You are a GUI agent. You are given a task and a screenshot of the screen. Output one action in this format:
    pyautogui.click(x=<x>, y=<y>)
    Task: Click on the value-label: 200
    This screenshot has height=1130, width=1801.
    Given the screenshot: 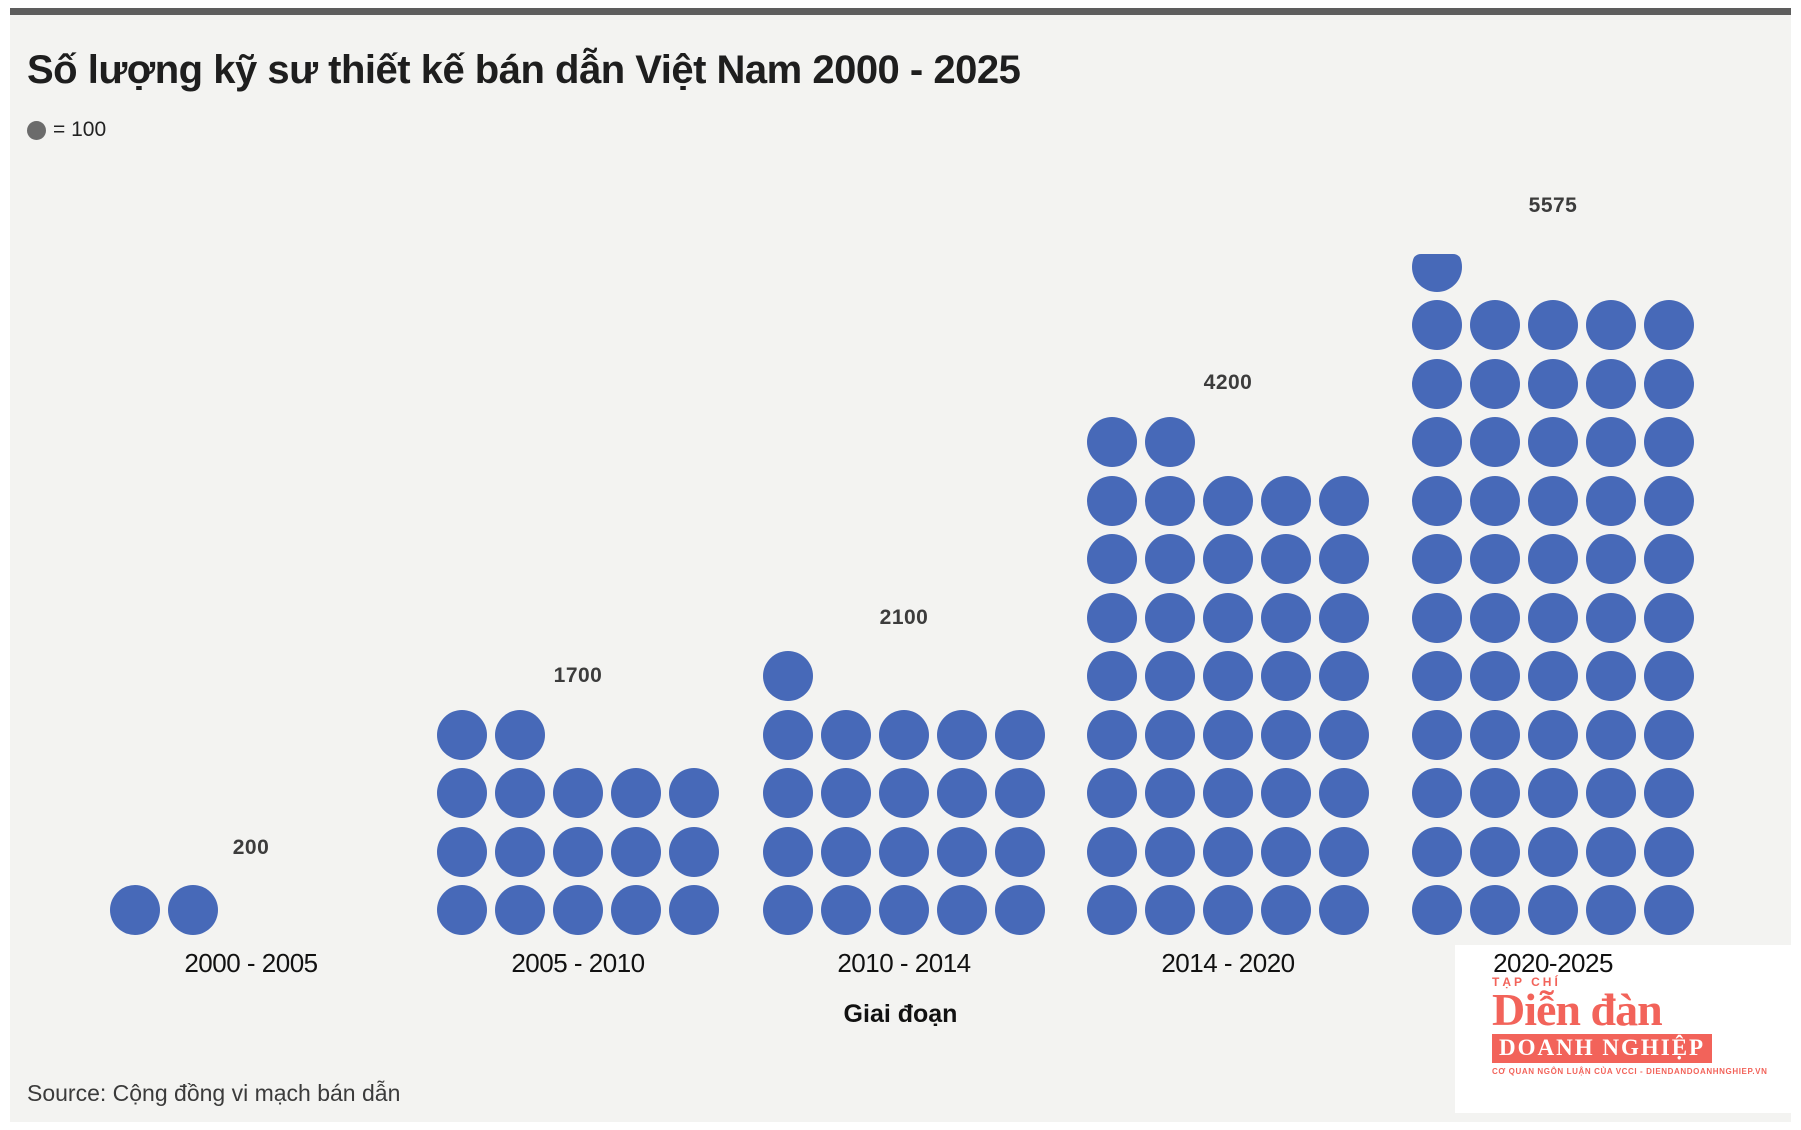 What is the action you would take?
    pyautogui.click(x=251, y=847)
    